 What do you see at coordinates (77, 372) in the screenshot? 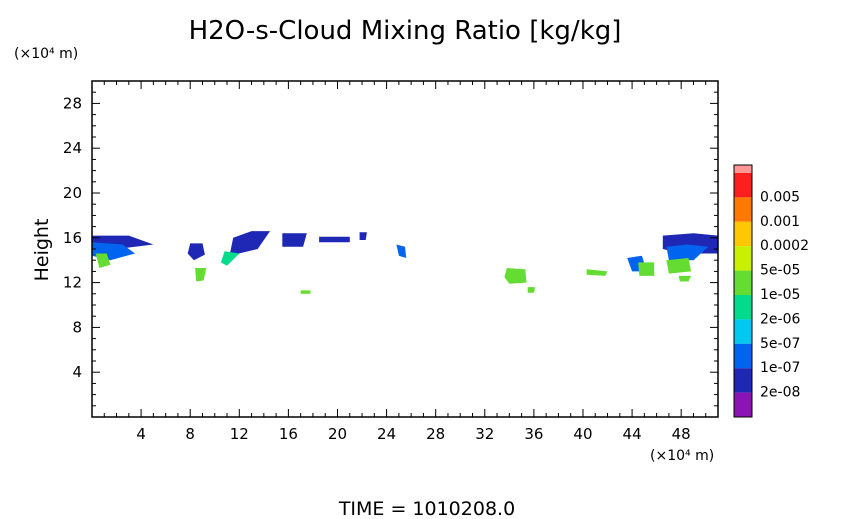
I see `y-tick-label: 4` at bounding box center [77, 372].